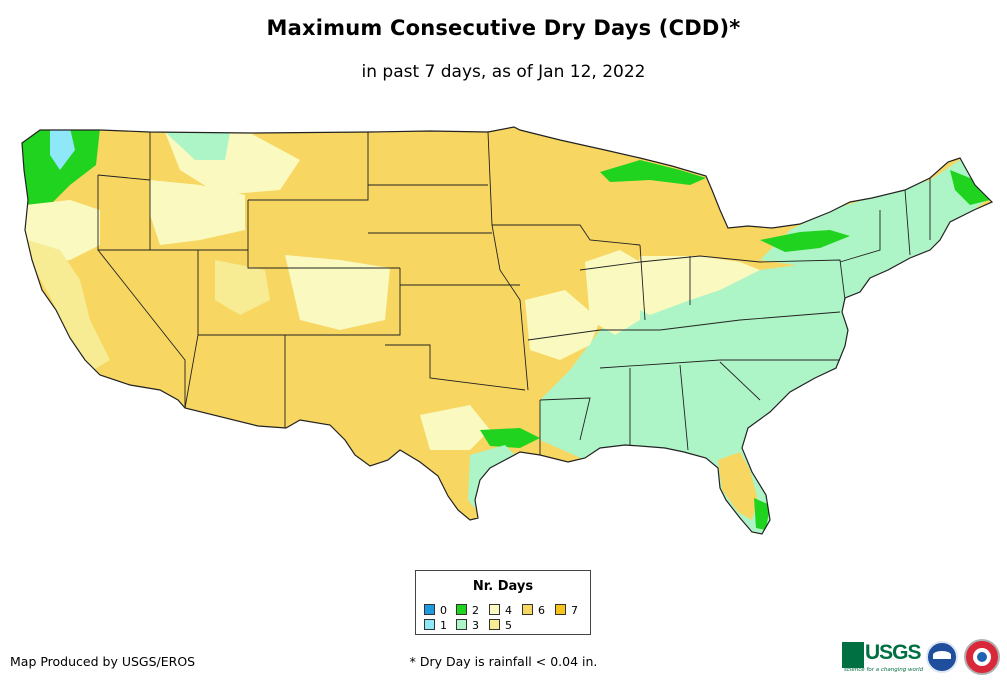  Describe the element at coordinates (533, 610) in the screenshot. I see `legend-item-6: 6` at that location.